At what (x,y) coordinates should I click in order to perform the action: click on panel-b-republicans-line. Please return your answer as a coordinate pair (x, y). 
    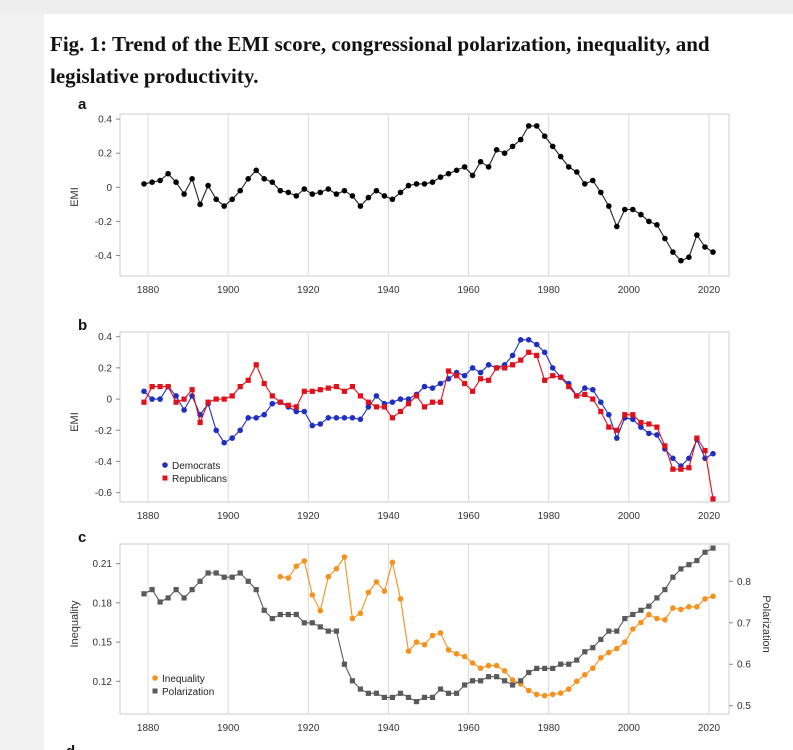
    Looking at the image, I should click on (428, 425).